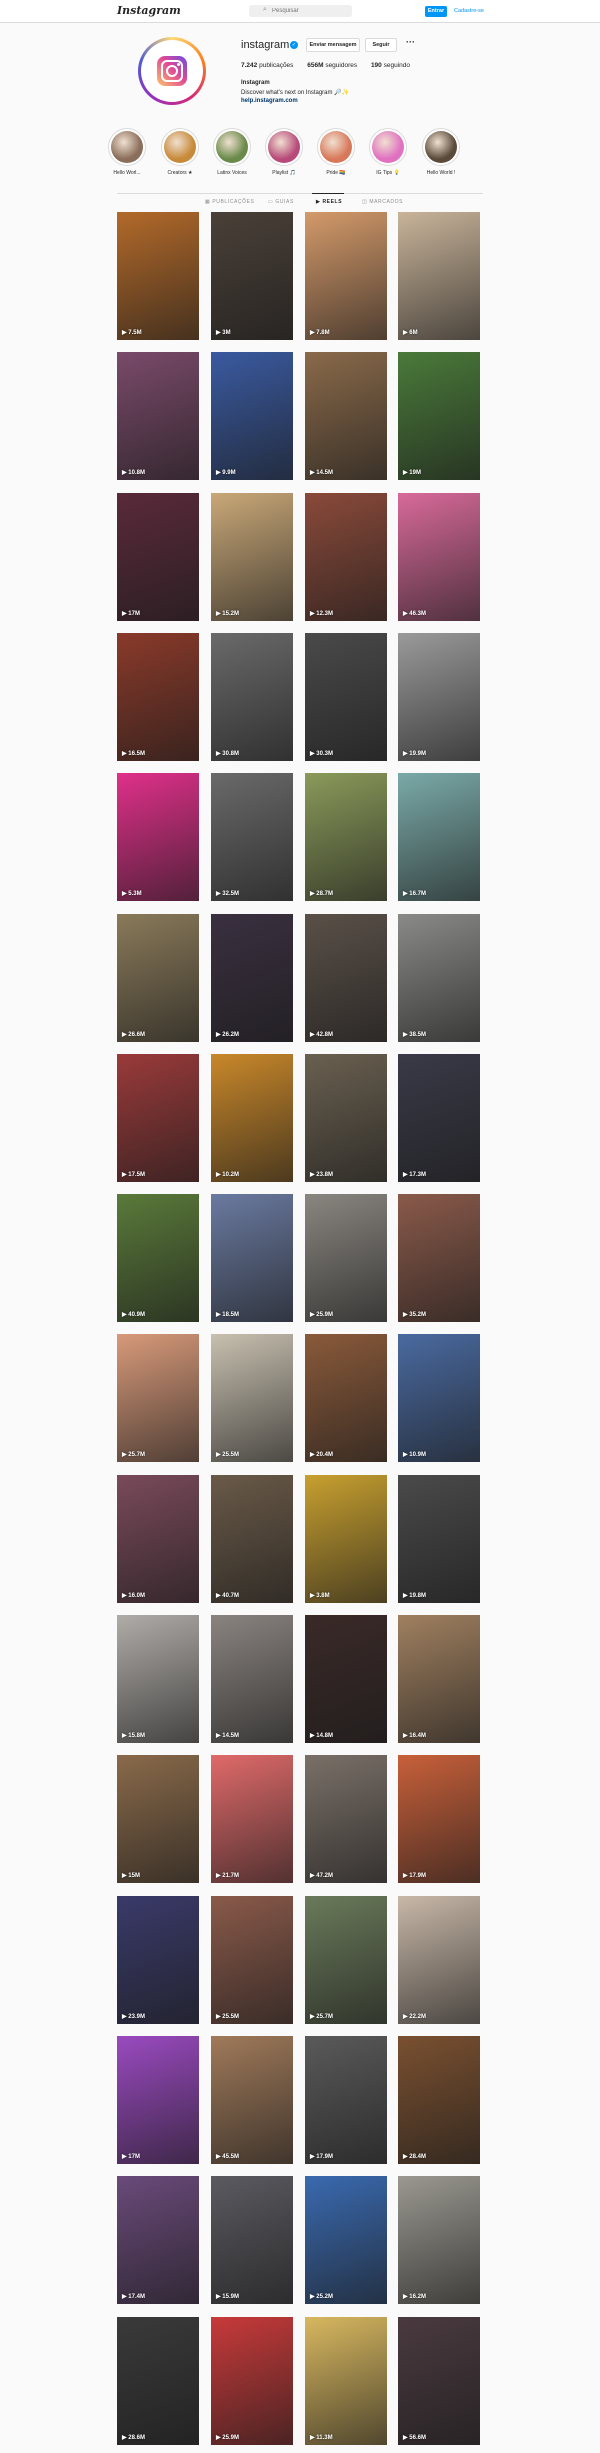 Image resolution: width=600 pixels, height=2453 pixels. I want to click on reel-thumbnail: ▶ 15.8M, so click(158, 1679).